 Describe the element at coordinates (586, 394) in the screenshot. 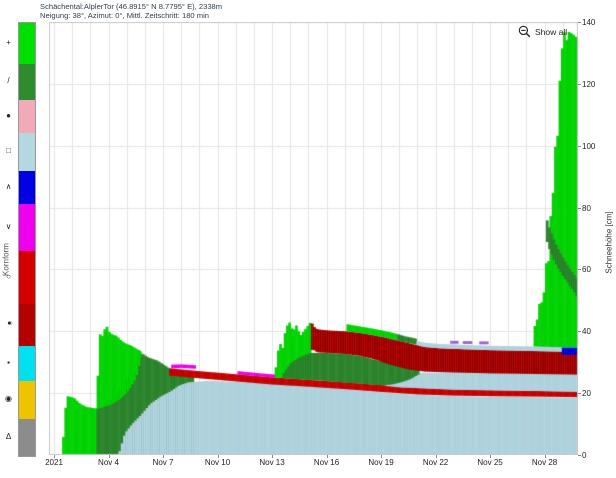

I see `y-axis-tick-label: 20` at that location.